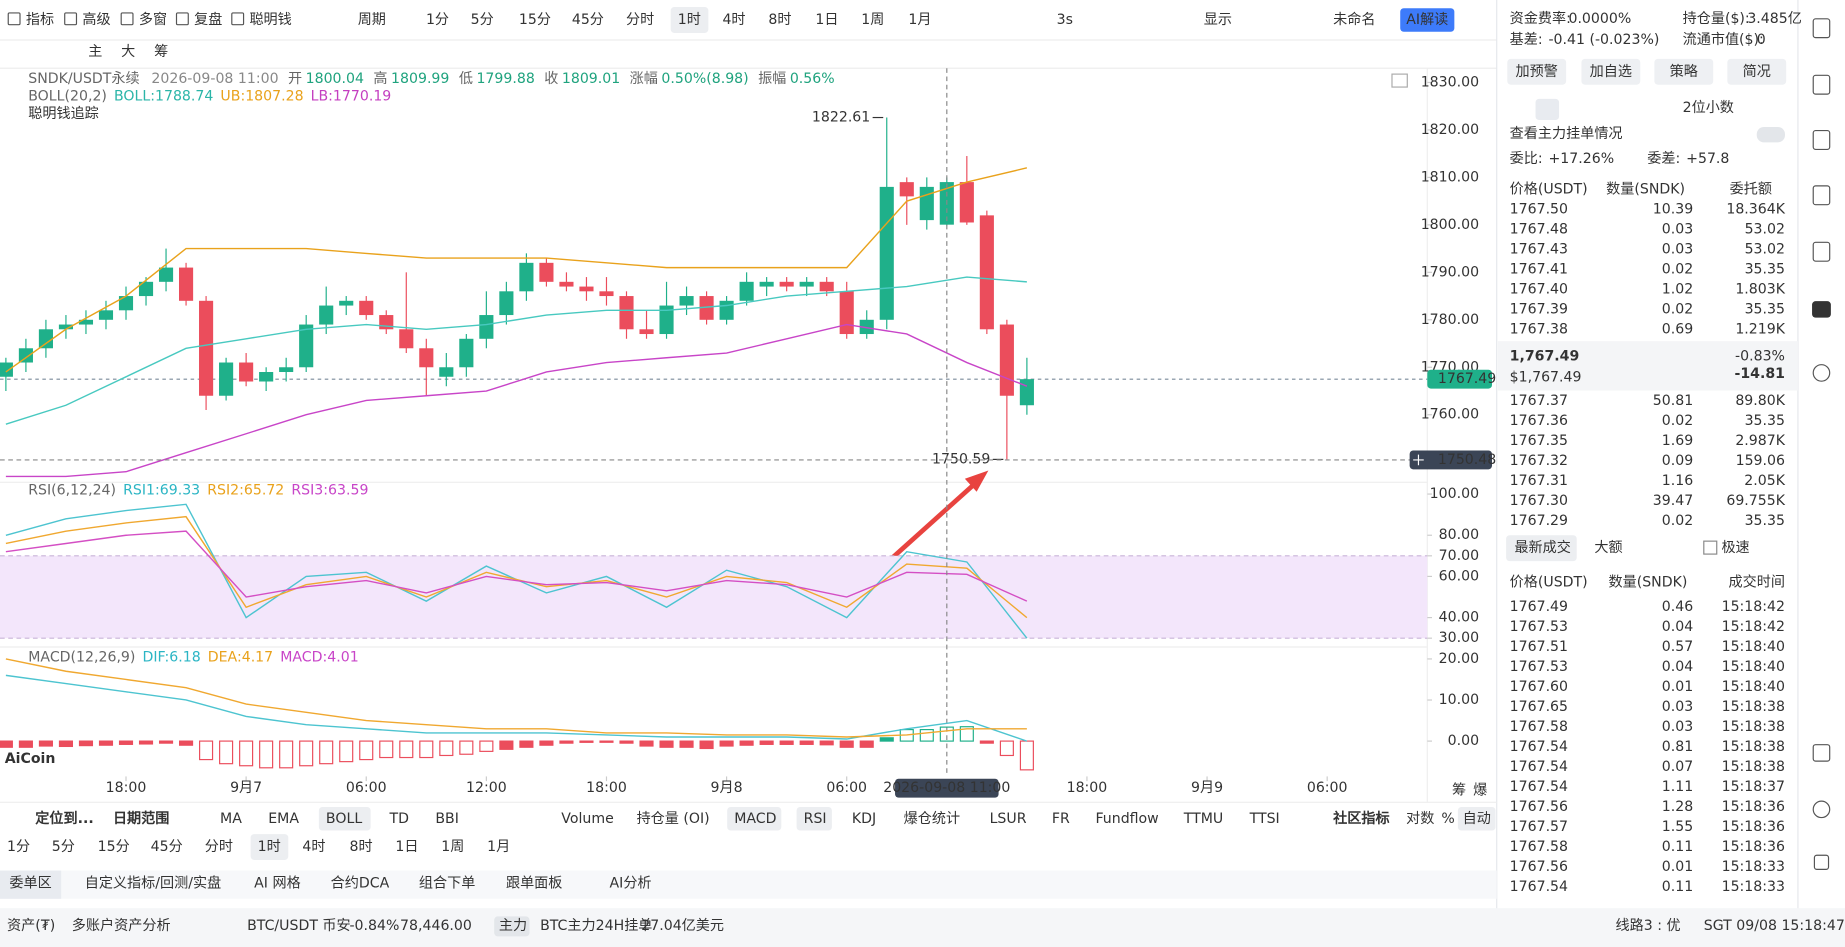 The height and width of the screenshot is (947, 1845). I want to click on drawing-tool: 主, so click(95, 52).